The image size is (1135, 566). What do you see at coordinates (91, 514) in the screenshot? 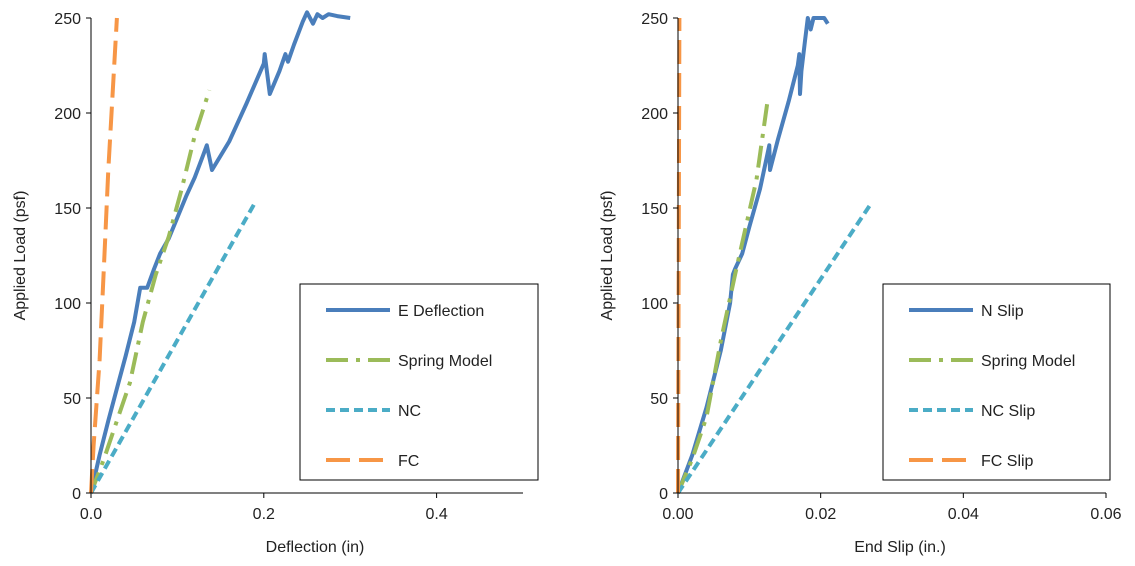
I see `x-tick-label: 0.0` at bounding box center [91, 514].